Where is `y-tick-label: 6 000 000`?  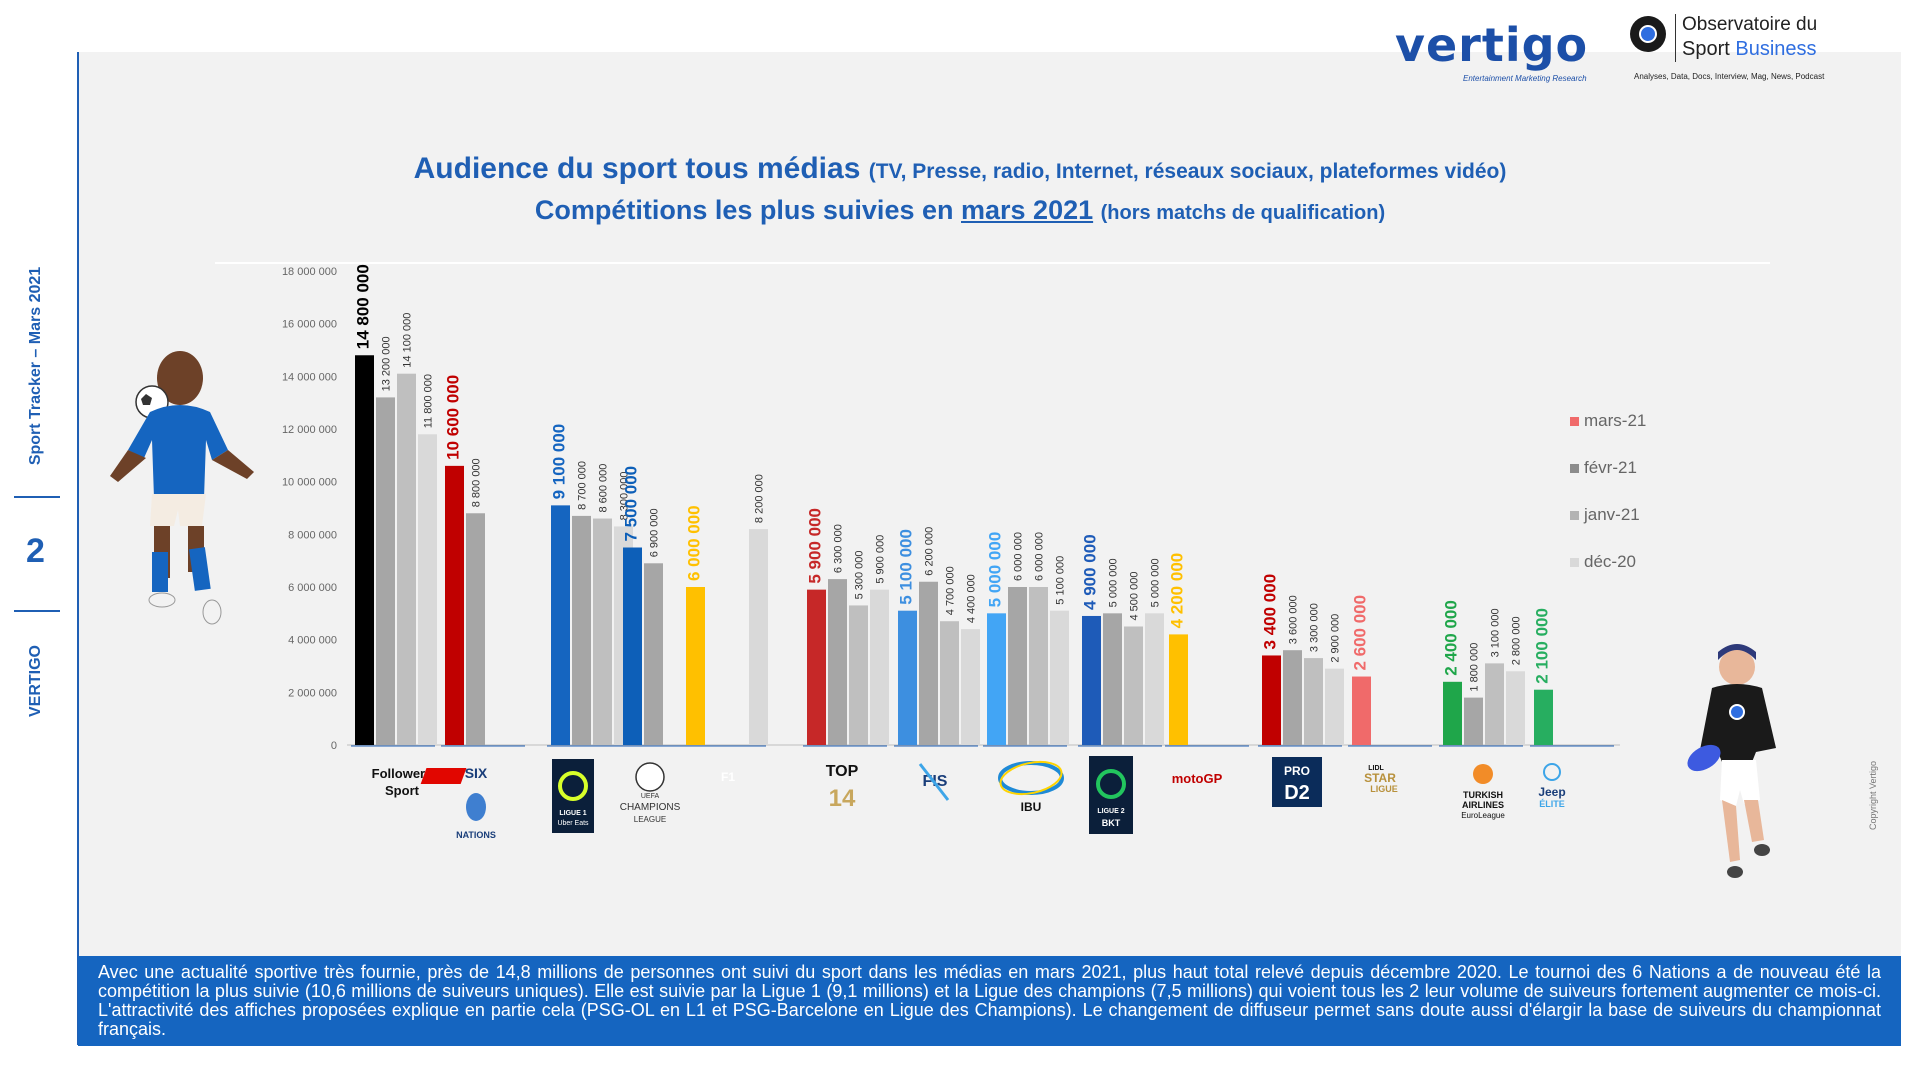 y-tick-label: 6 000 000 is located at coordinates (312, 588).